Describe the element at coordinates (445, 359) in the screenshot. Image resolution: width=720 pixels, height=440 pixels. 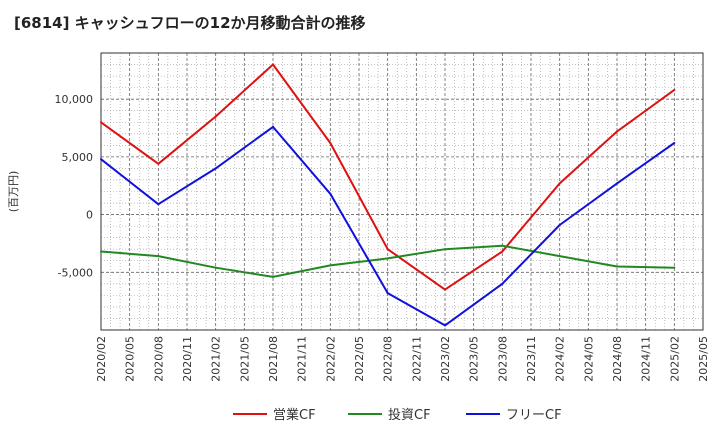
I see `x-tick-label: 2023/02` at that location.